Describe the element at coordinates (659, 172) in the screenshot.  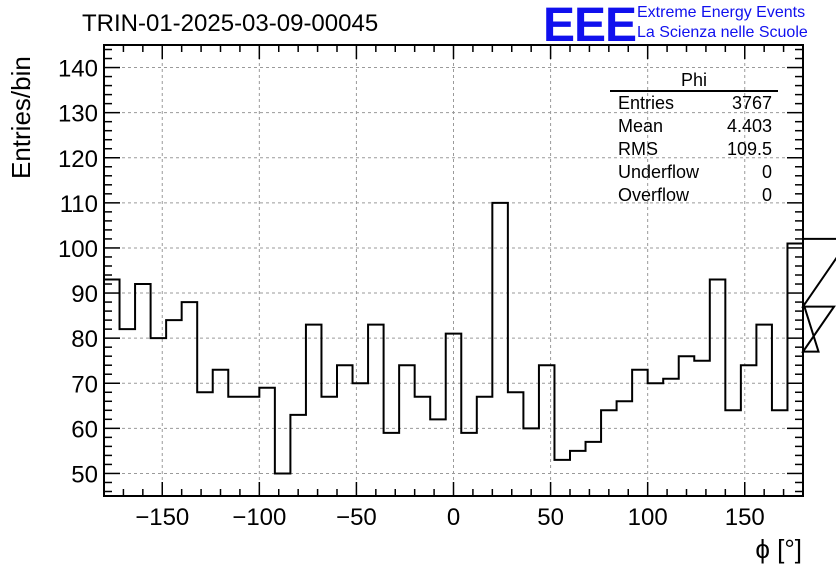
I see `stats-label: Underflow` at that location.